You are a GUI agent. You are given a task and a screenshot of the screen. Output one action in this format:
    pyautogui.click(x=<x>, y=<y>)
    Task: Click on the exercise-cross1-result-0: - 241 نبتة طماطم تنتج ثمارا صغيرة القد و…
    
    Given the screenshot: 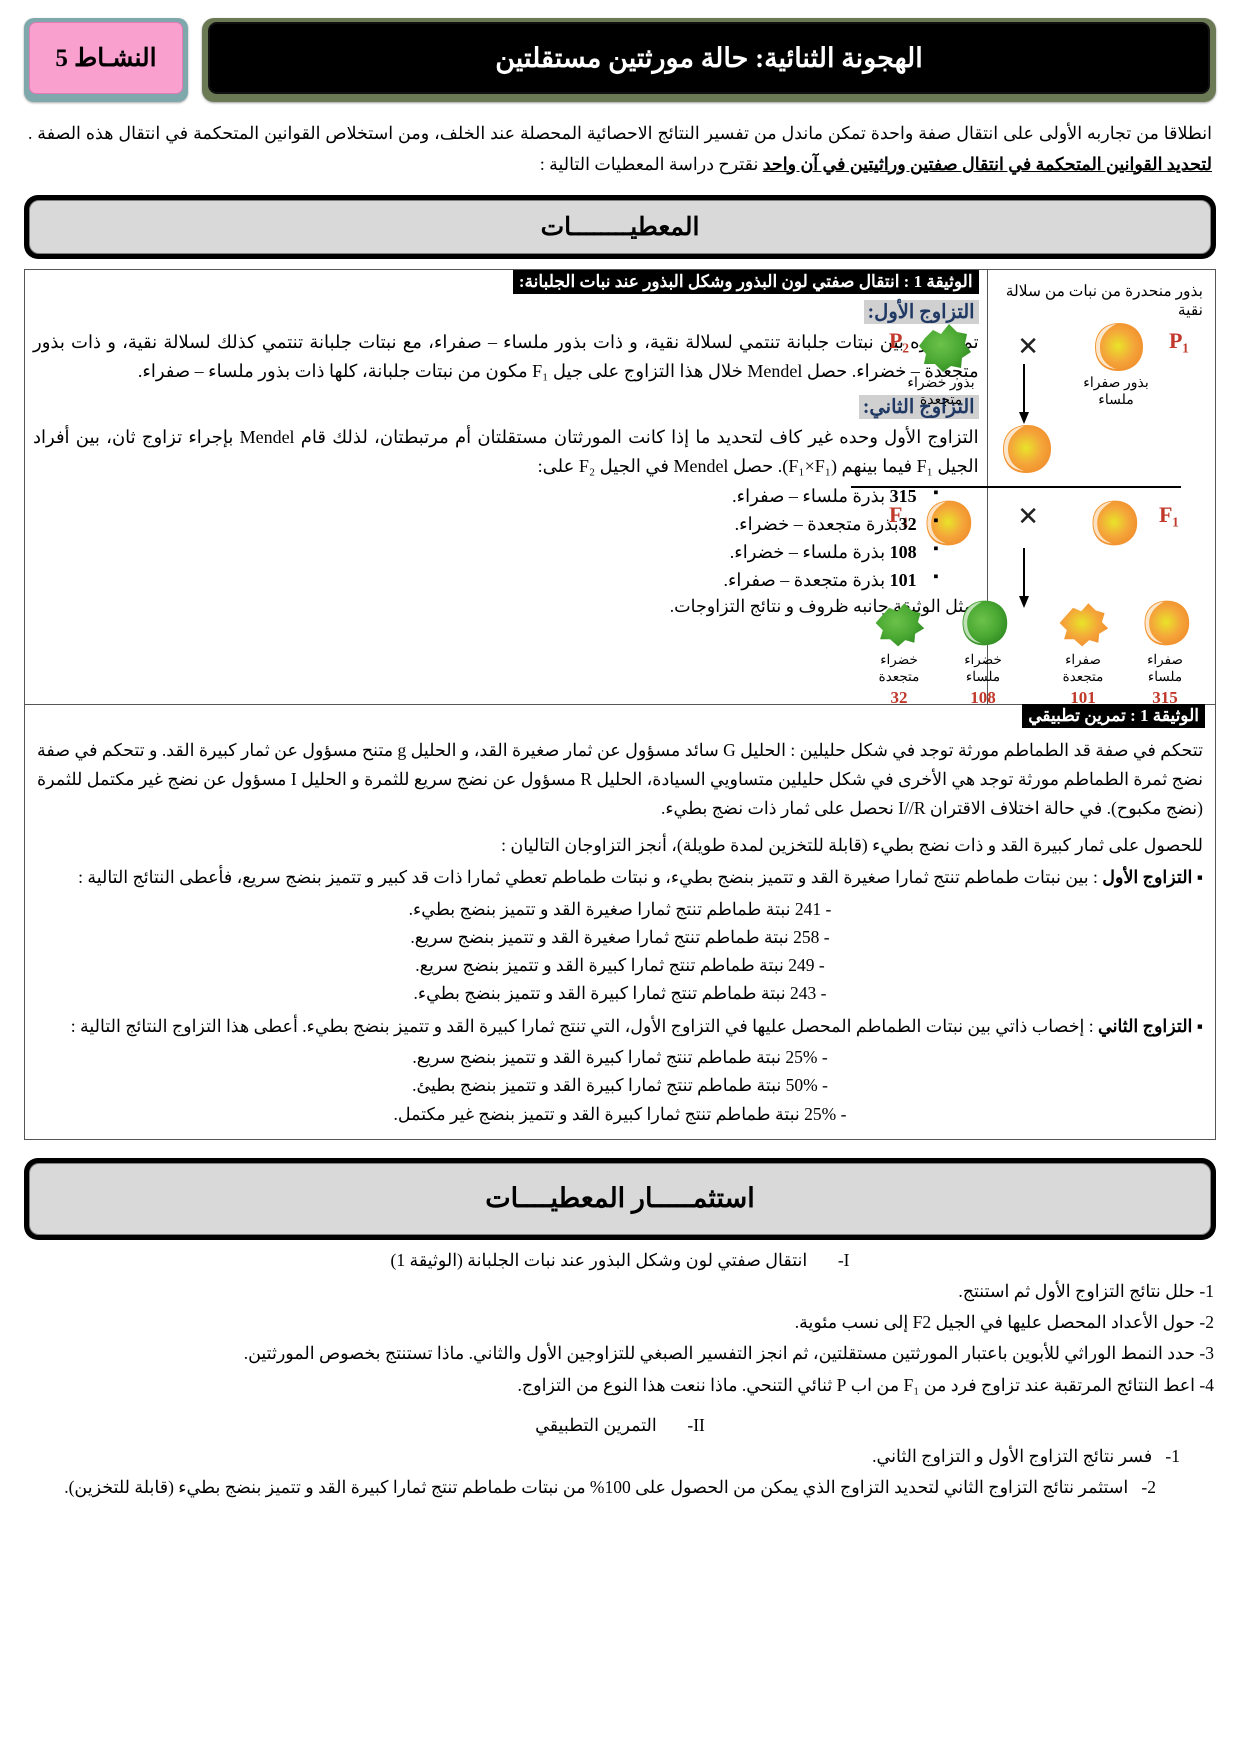 What is the action you would take?
    pyautogui.click(x=620, y=909)
    